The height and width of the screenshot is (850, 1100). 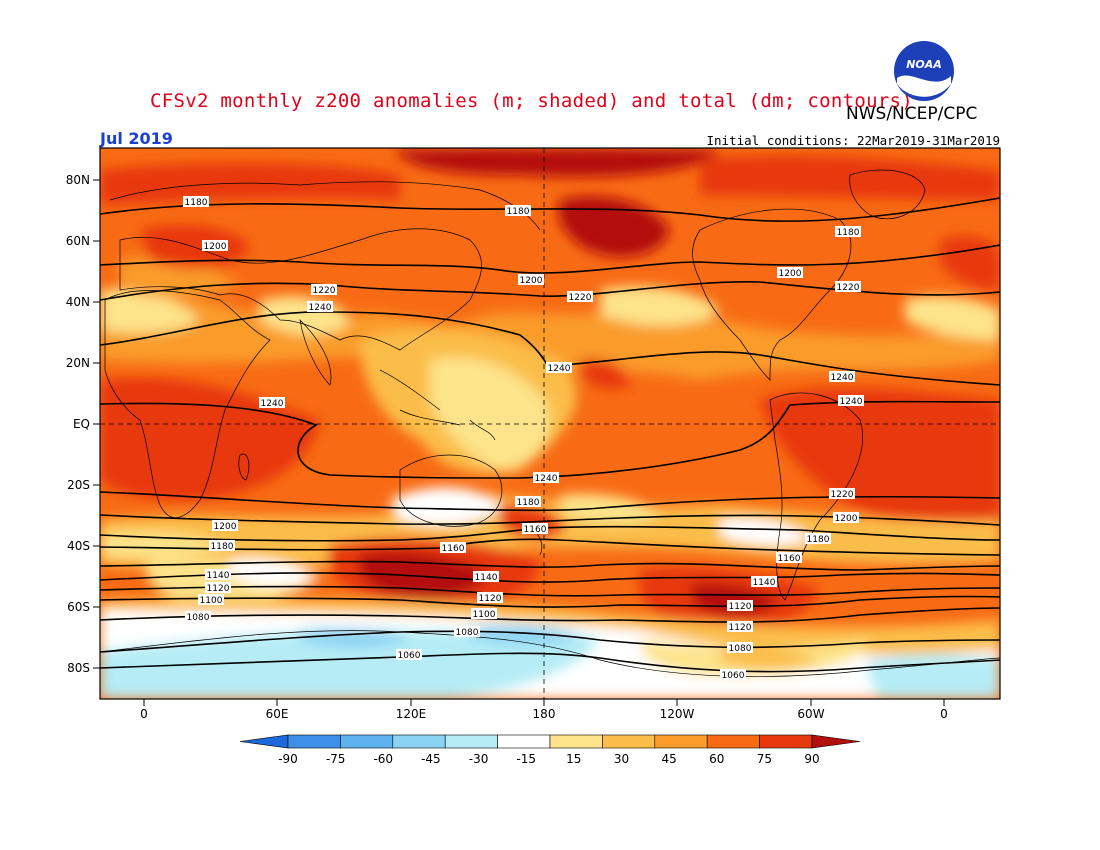 I want to click on lon-label: 120W, so click(x=677, y=714).